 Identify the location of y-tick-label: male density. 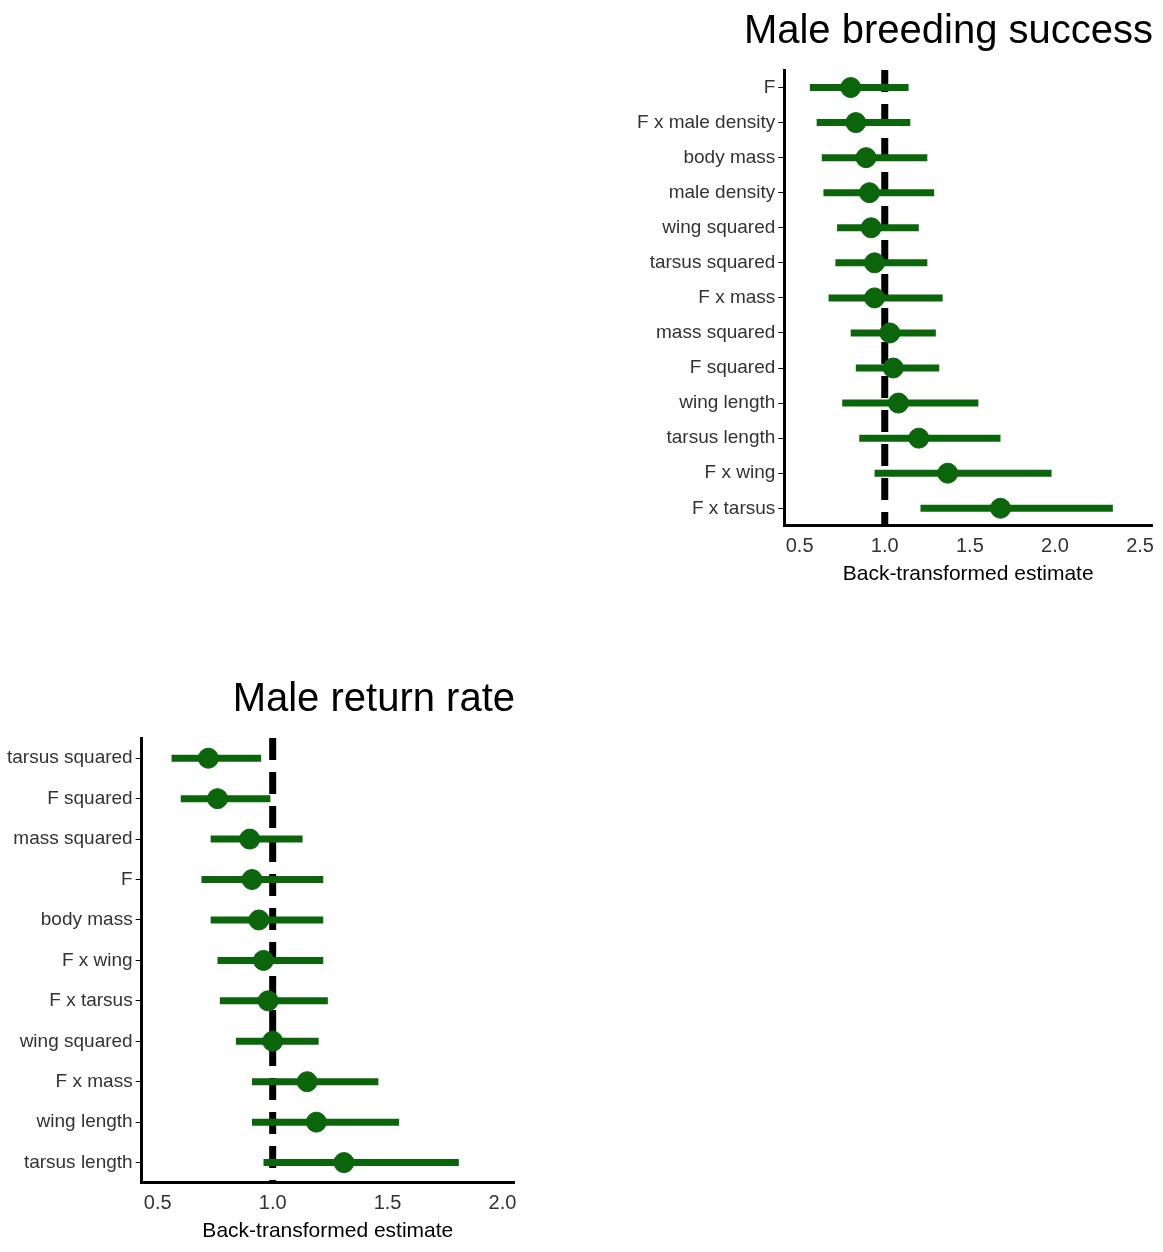
(722, 191).